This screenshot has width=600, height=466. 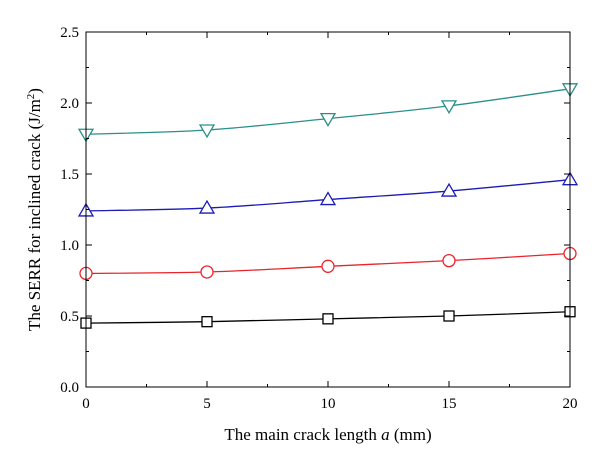 What do you see at coordinates (34, 91) in the screenshot?
I see `y-axis-title-close: )` at bounding box center [34, 91].